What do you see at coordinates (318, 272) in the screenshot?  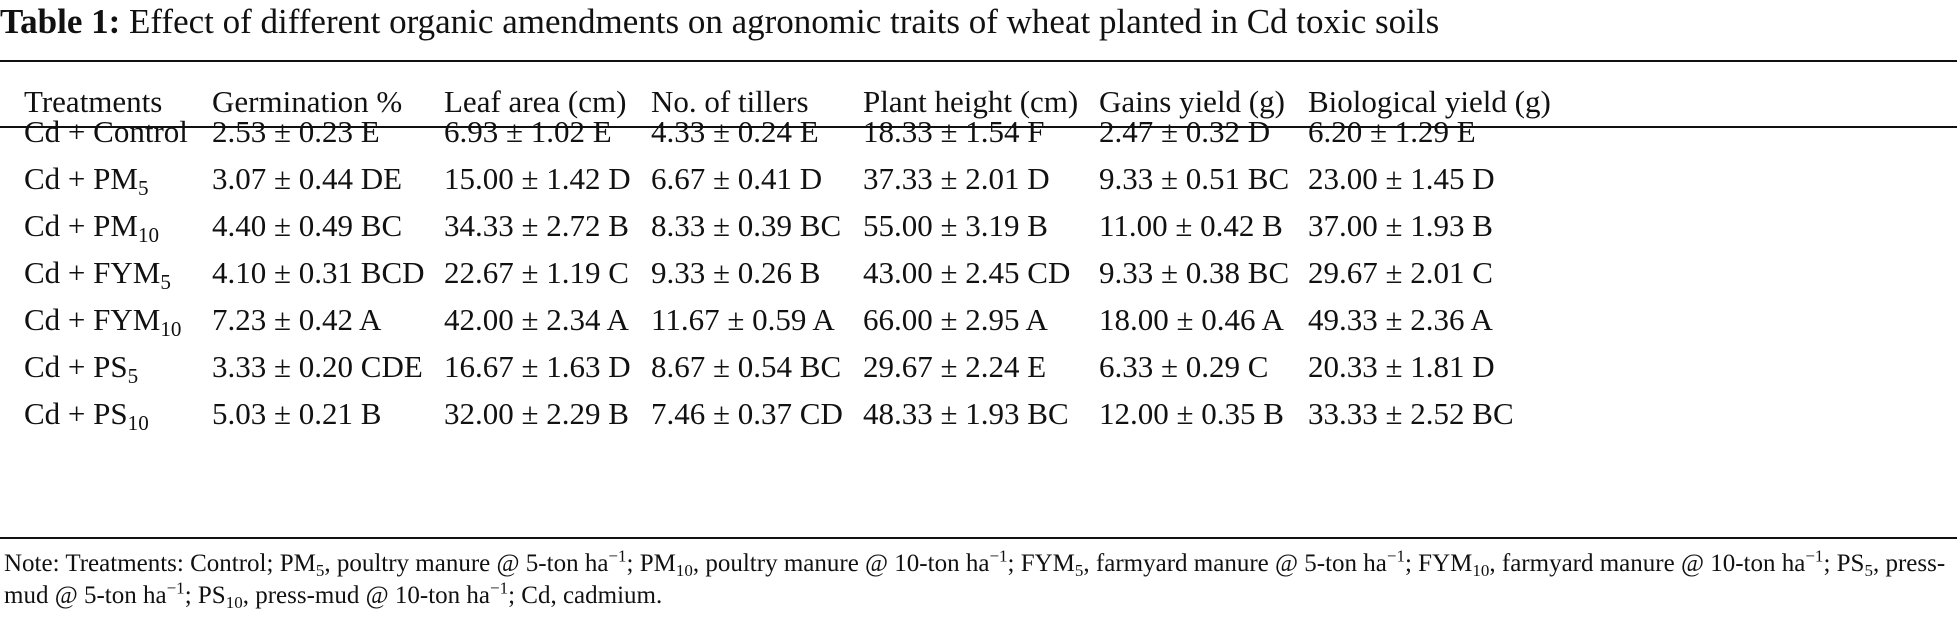 I see `cell-germination: 4.10 ± 0.31 BCD` at bounding box center [318, 272].